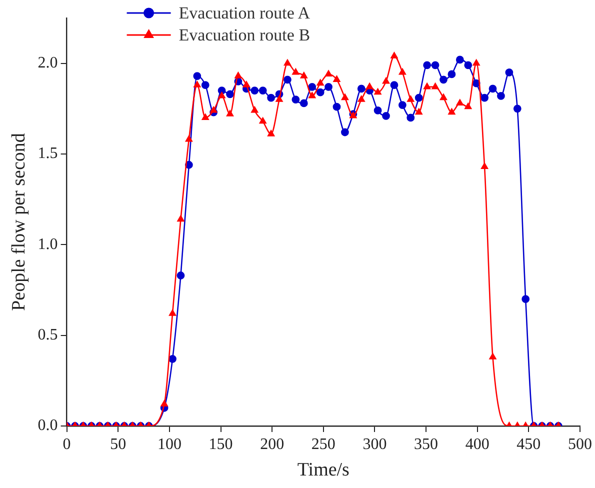 The height and width of the screenshot is (488, 595). What do you see at coordinates (477, 444) in the screenshot?
I see `x-tick-label: 400` at bounding box center [477, 444].